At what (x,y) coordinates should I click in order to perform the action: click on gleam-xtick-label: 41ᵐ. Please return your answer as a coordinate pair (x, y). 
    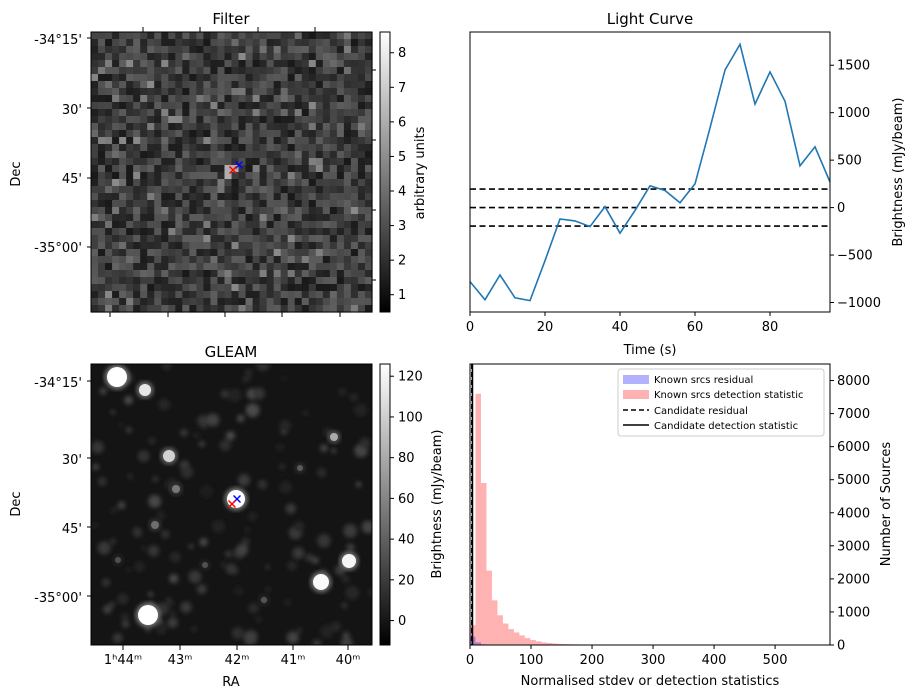
    Looking at the image, I should click on (293, 660).